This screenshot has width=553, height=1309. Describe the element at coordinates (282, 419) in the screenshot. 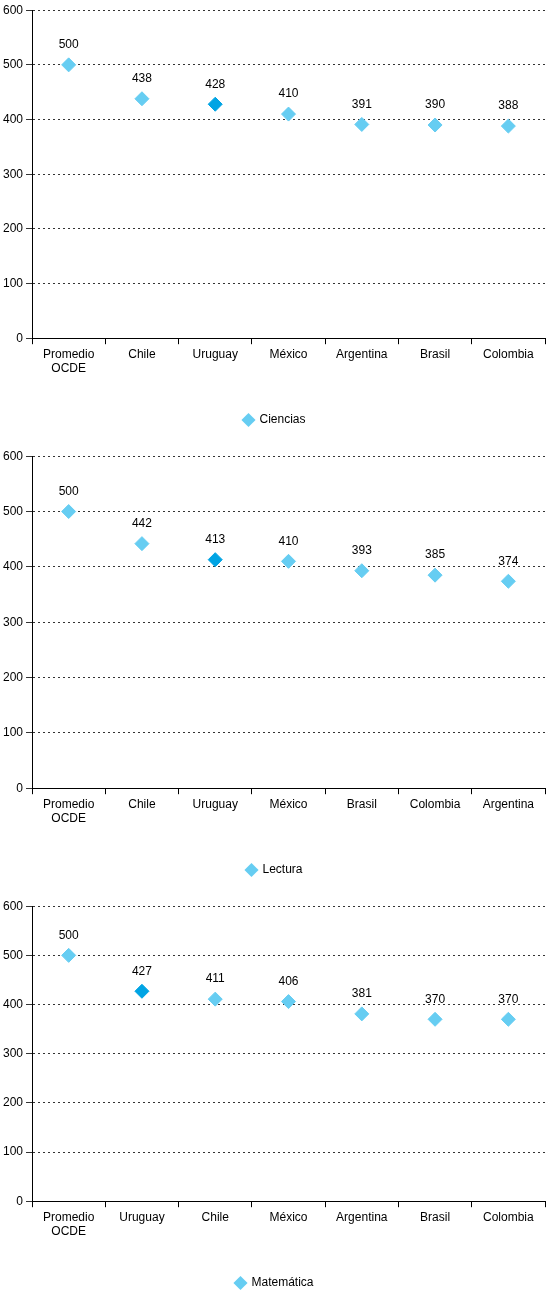

I see `legend-label: Ciencias` at that location.